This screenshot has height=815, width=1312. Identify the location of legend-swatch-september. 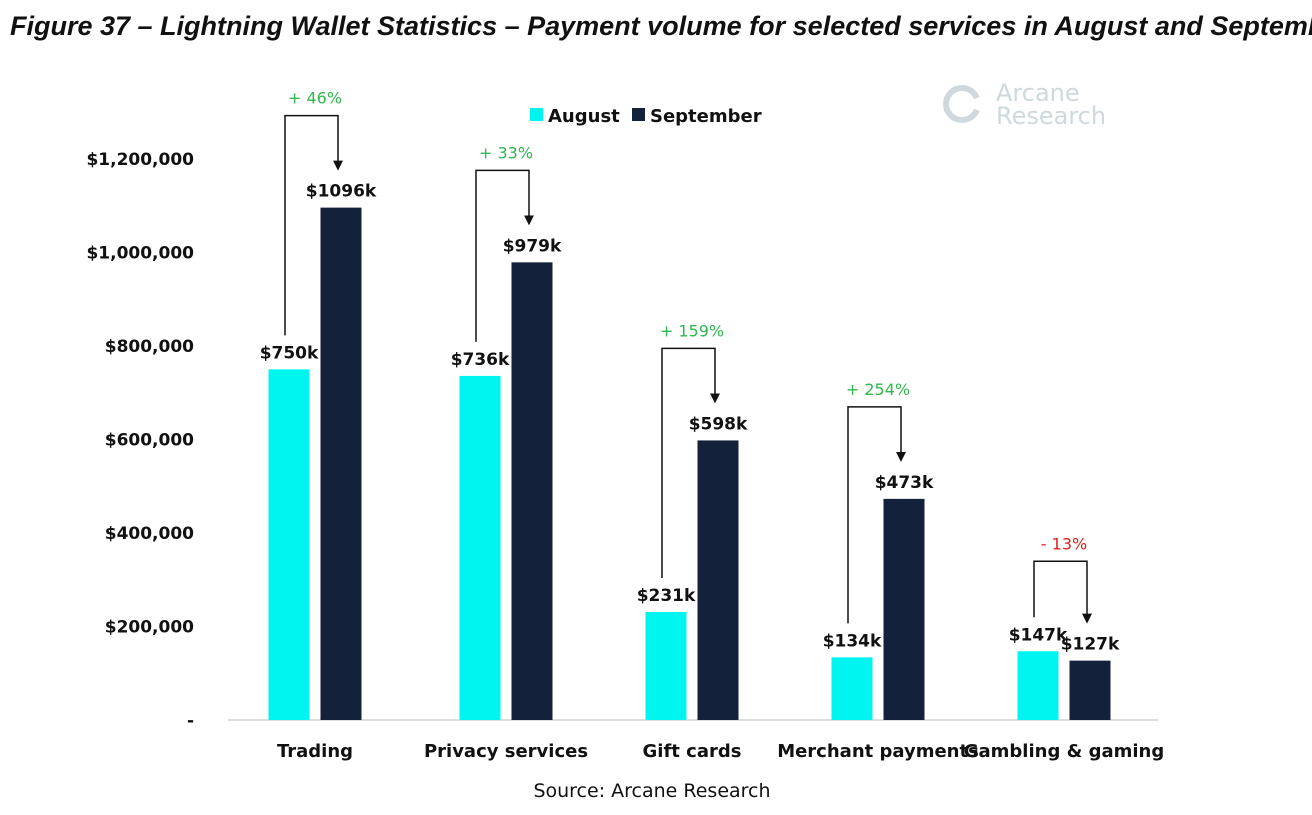
(638, 114).